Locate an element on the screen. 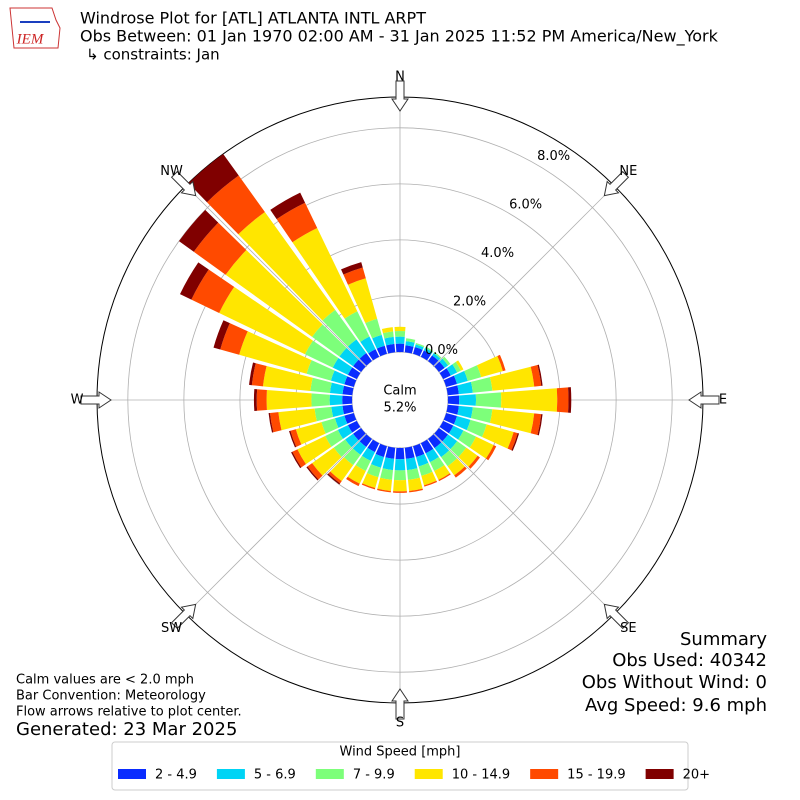 The height and width of the screenshot is (800, 800). calm-circle is located at coordinates (400, 400).